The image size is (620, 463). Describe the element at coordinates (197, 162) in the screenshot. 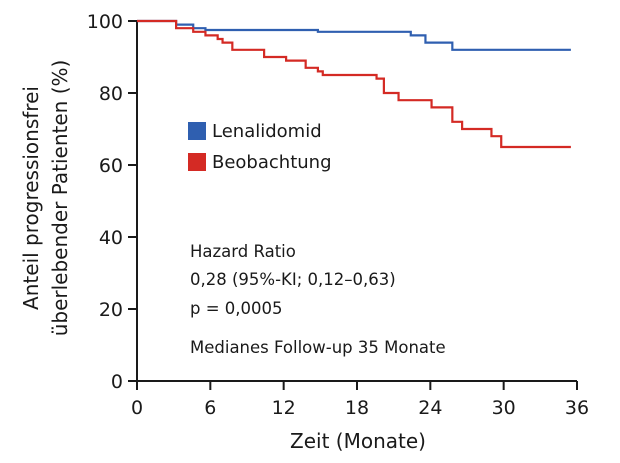

I see `legend-swatch-beobachtung` at that location.